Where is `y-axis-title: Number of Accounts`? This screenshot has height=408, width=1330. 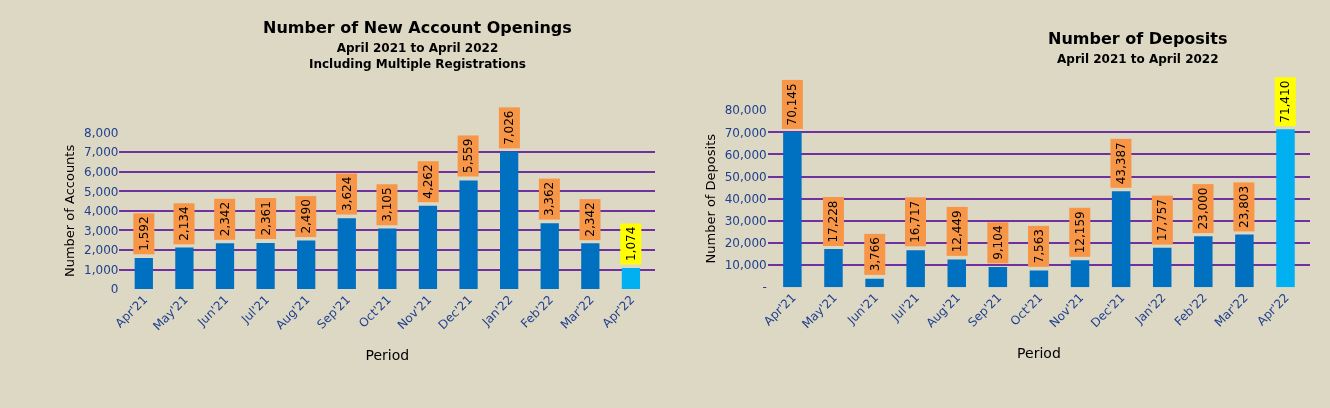 y-axis-title: Number of Accounts is located at coordinates (70, 211).